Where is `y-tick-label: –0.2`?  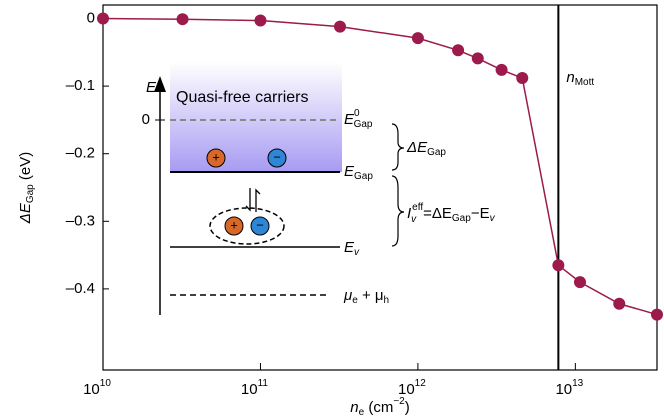 y-tick-label: –0.2 is located at coordinates (80, 153).